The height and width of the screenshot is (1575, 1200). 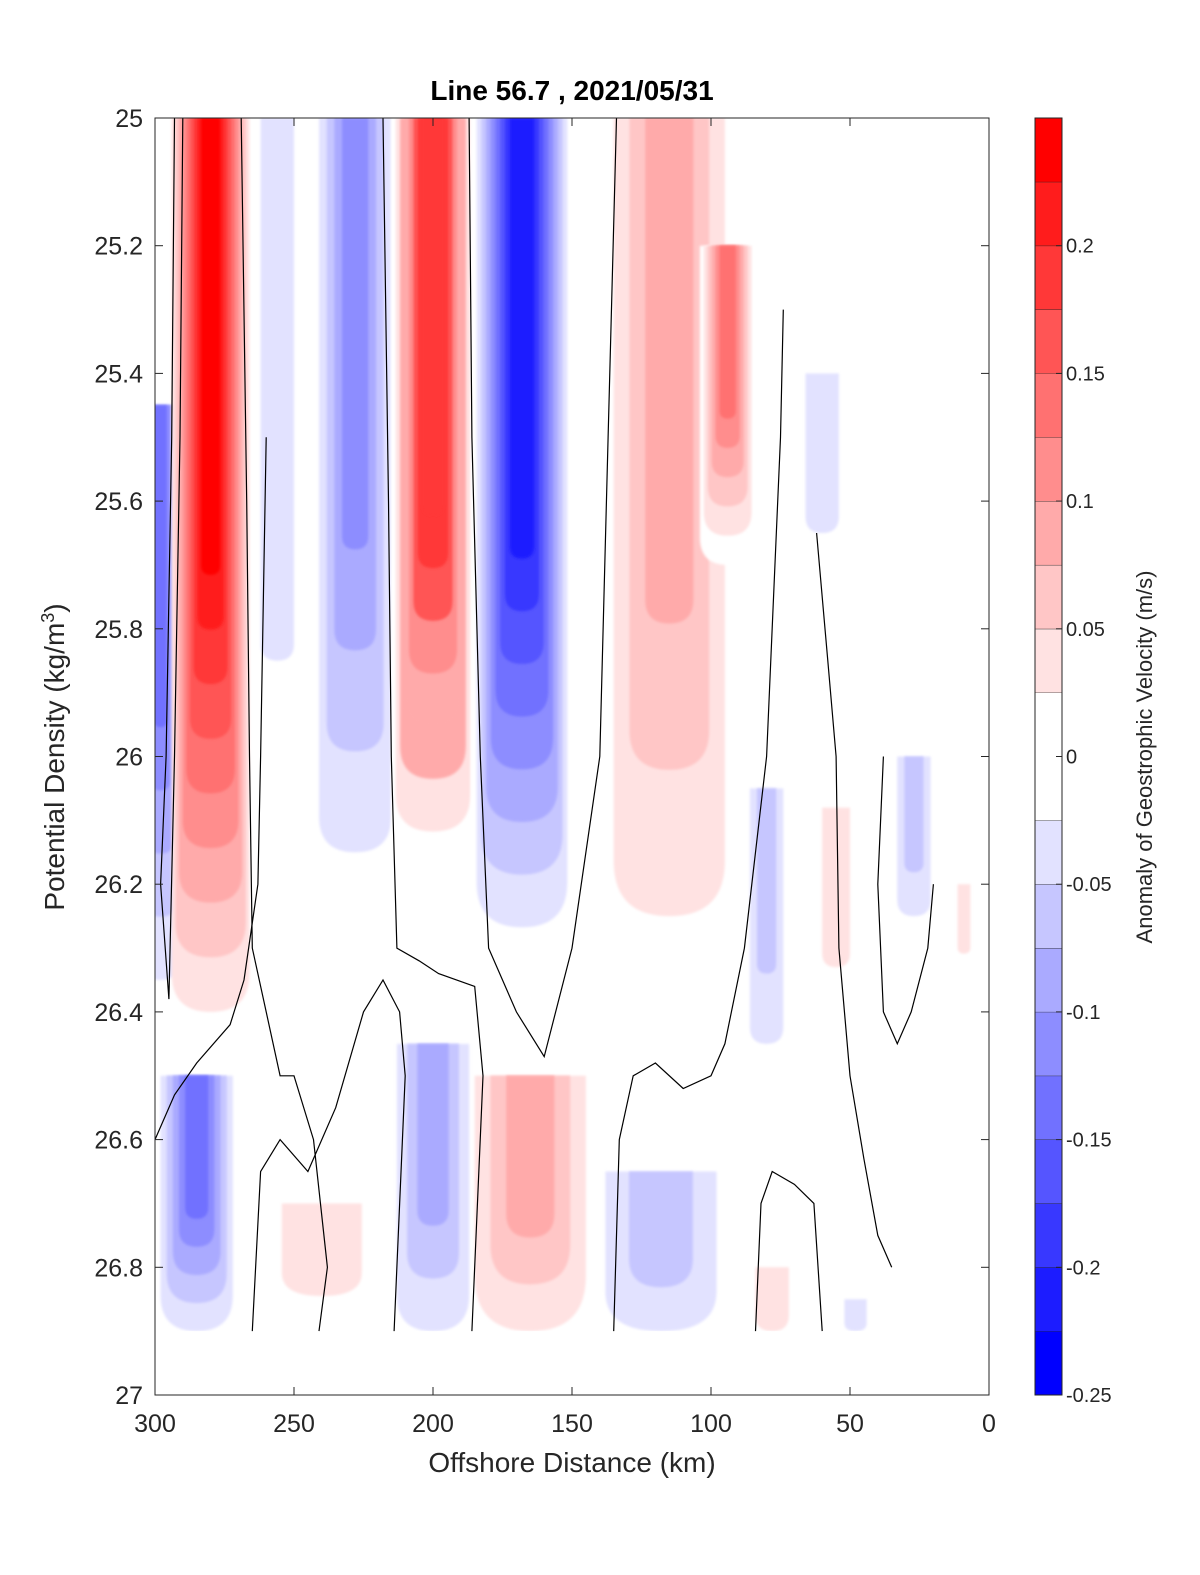 What do you see at coordinates (1144, 757) in the screenshot?
I see `colorbar-label: Anomaly of Geostrophic Velocity (m/s)` at bounding box center [1144, 757].